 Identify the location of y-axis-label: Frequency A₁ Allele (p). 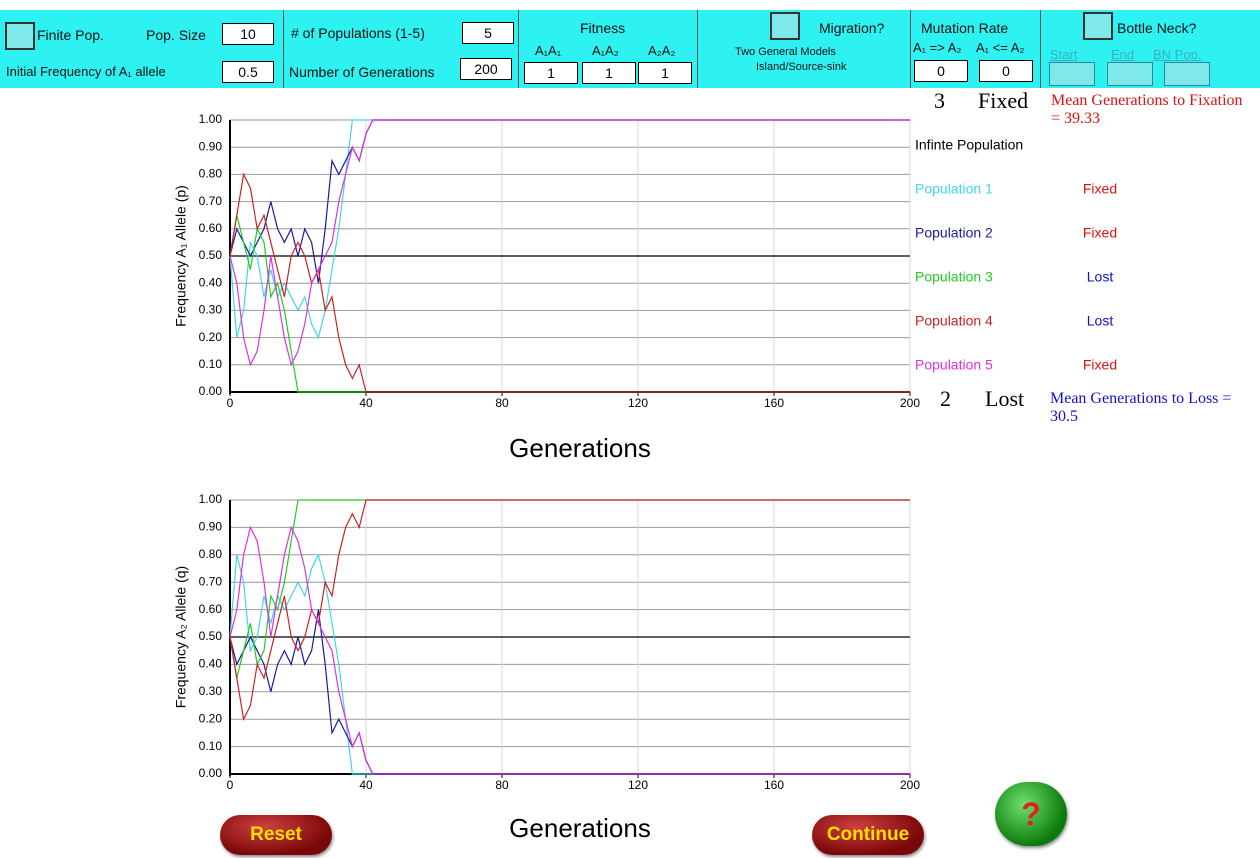
(181, 256).